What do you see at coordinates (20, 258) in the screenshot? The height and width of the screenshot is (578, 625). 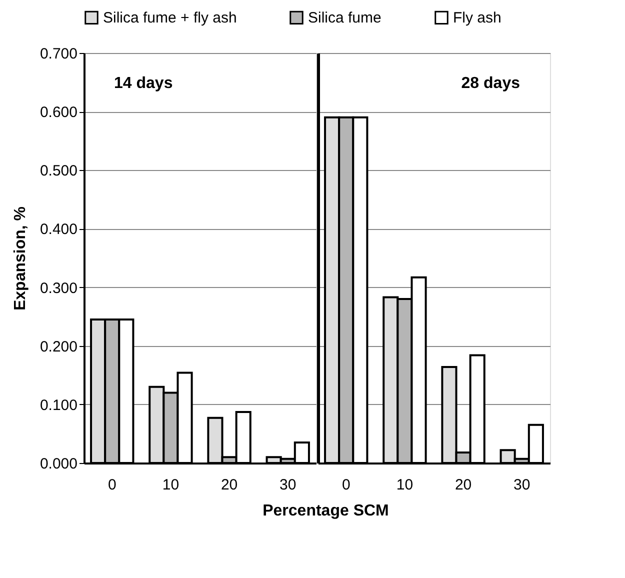 I see `y-axis-title: Expansion, %` at bounding box center [20, 258].